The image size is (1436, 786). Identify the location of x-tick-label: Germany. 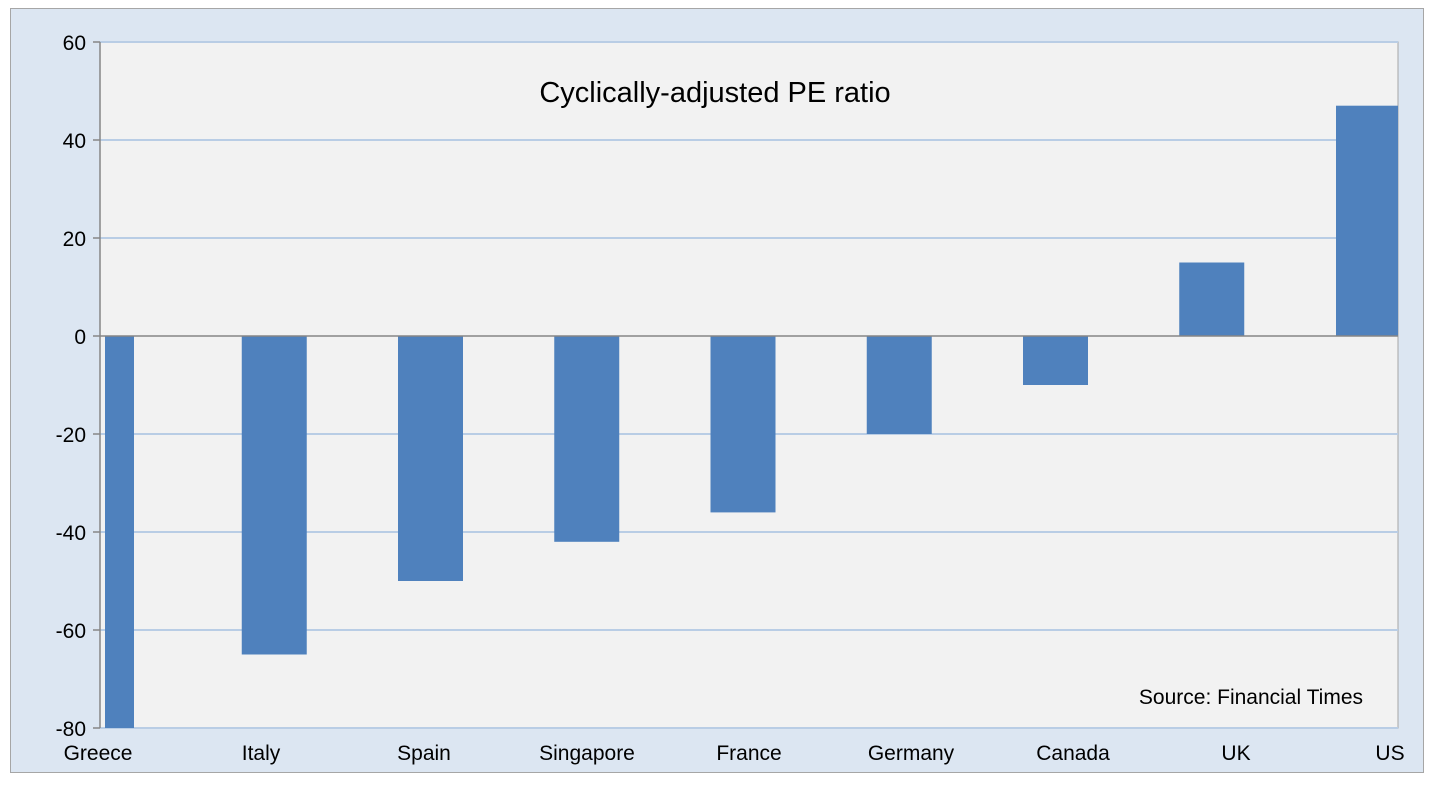
(911, 753).